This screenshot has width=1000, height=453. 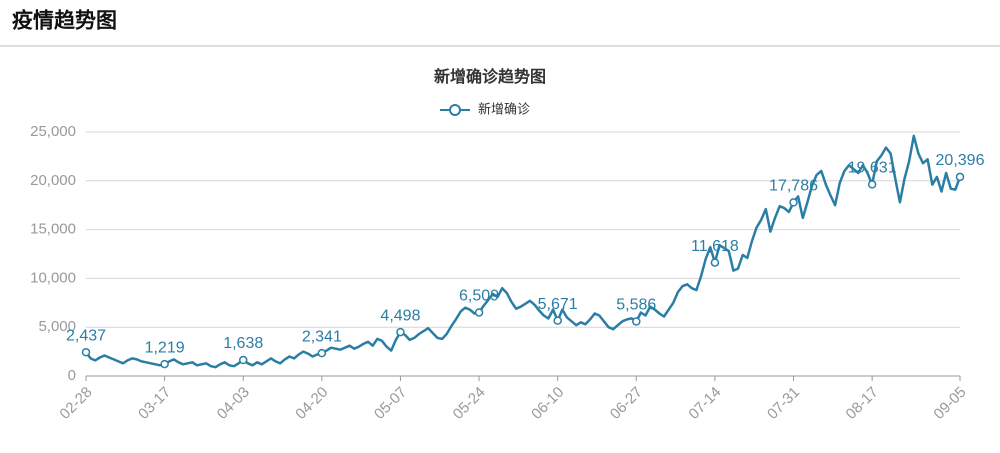 I want to click on y-tick-label: 20,000, so click(x=53, y=180).